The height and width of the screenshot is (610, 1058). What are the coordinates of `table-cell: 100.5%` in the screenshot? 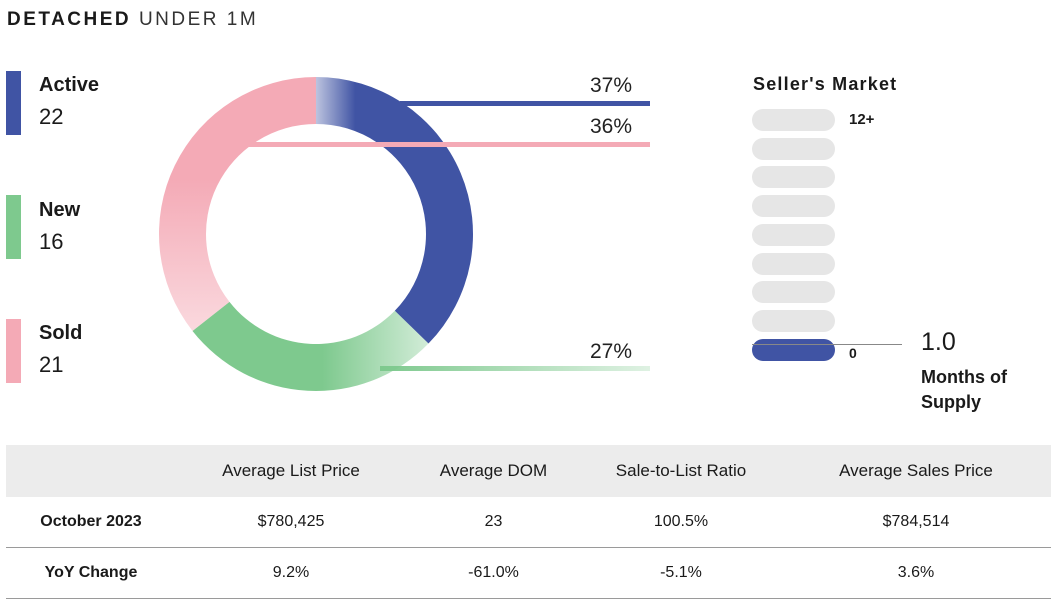 It's located at (681, 521).